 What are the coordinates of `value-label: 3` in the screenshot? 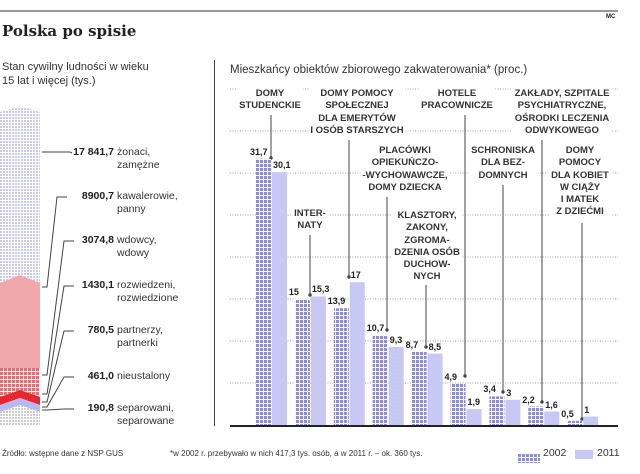 It's located at (509, 392).